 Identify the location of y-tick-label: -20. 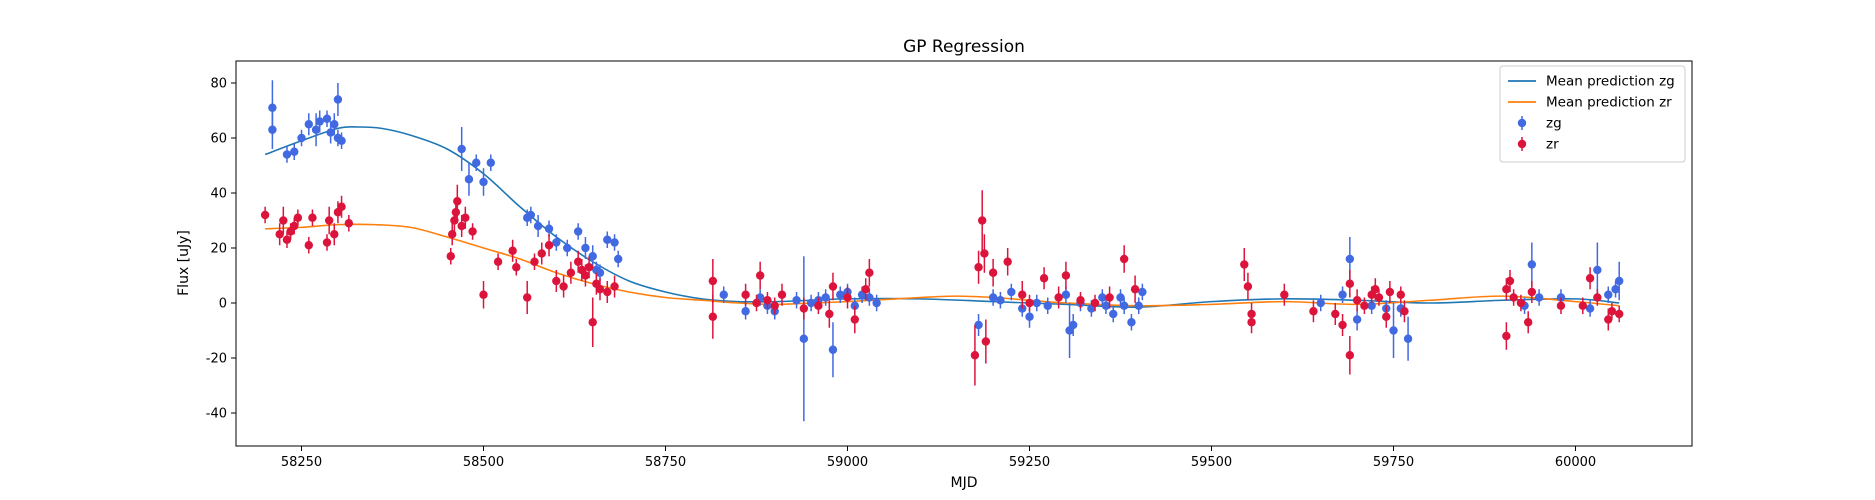
(216, 359).